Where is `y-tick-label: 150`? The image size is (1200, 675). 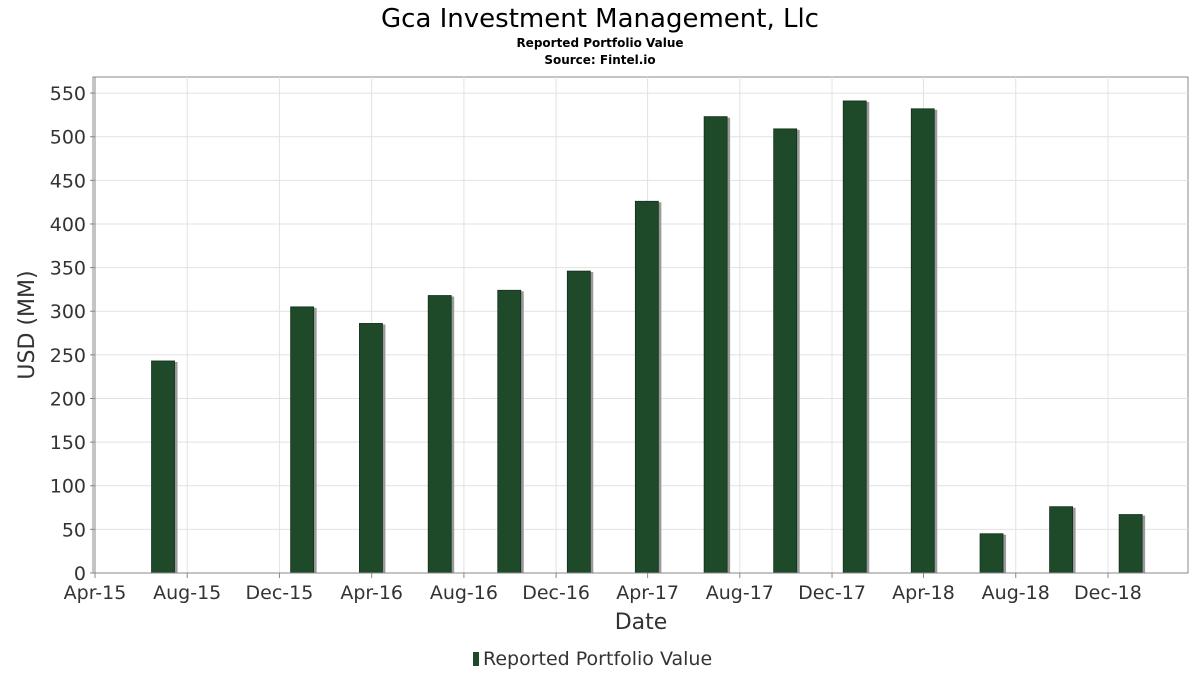 y-tick-label: 150 is located at coordinates (68, 443).